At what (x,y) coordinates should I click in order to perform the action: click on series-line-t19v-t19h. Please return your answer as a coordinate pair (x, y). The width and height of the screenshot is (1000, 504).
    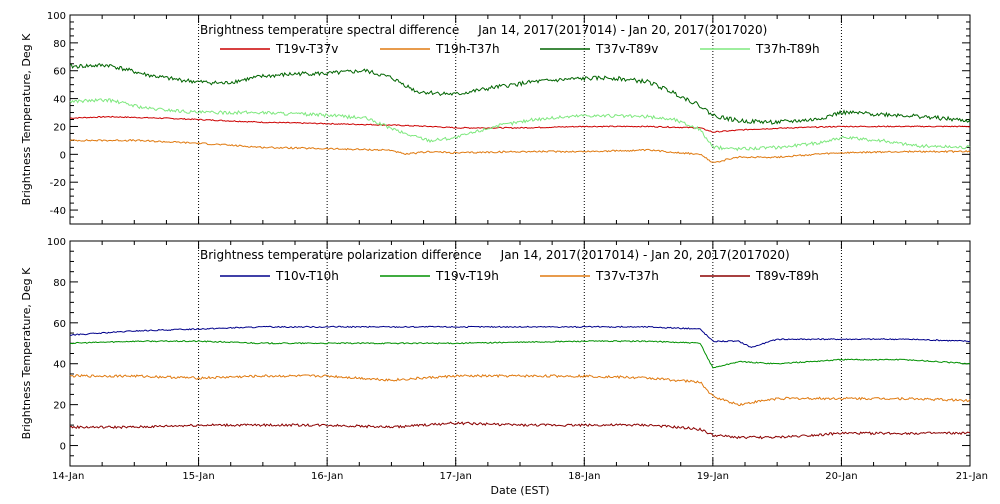
    Looking at the image, I should click on (520, 354).